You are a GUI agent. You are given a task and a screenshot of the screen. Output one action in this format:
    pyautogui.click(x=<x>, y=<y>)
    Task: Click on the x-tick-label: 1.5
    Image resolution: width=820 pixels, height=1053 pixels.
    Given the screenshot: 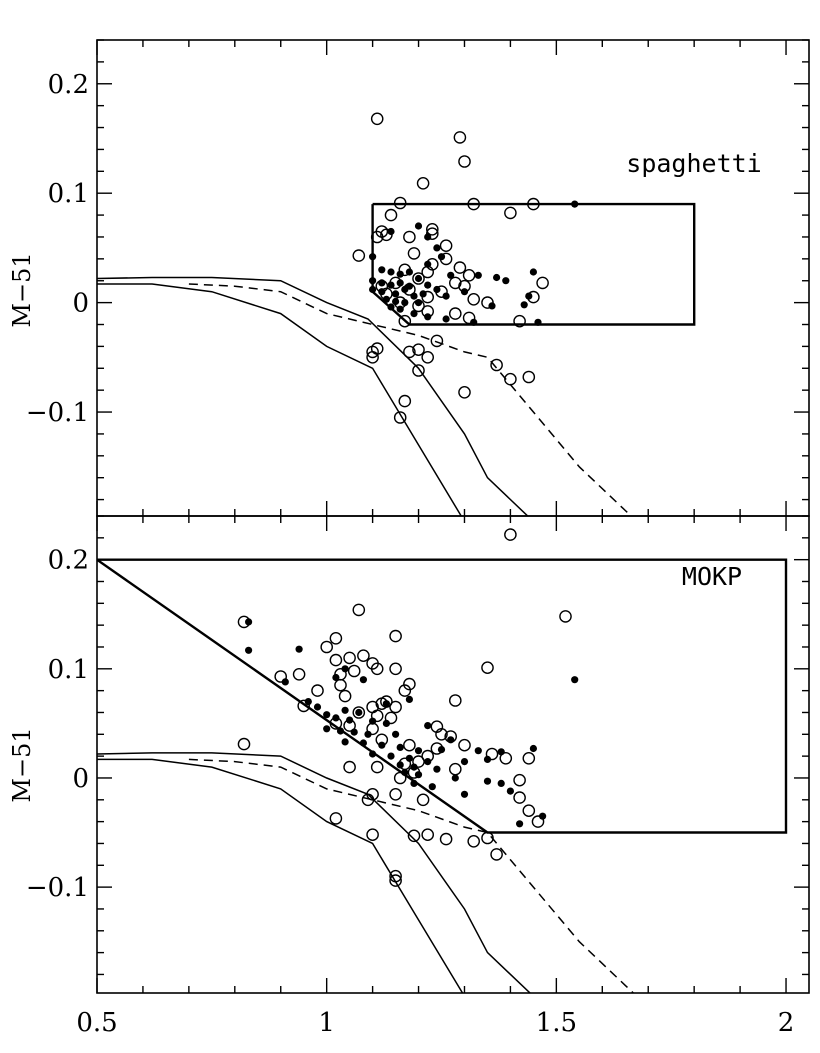 What is the action you would take?
    pyautogui.click(x=556, y=1023)
    